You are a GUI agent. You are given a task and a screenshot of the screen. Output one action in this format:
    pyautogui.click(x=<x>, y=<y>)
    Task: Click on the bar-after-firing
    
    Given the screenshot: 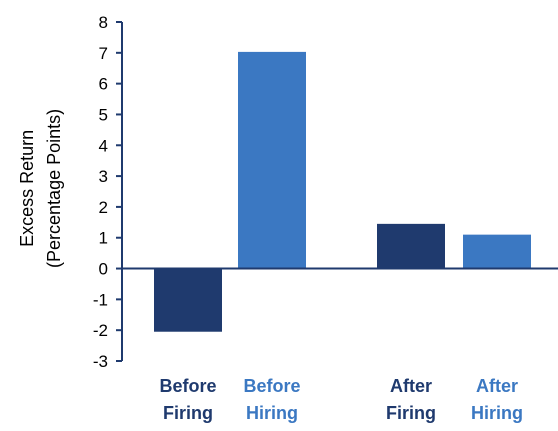 What is the action you would take?
    pyautogui.click(x=411, y=246)
    